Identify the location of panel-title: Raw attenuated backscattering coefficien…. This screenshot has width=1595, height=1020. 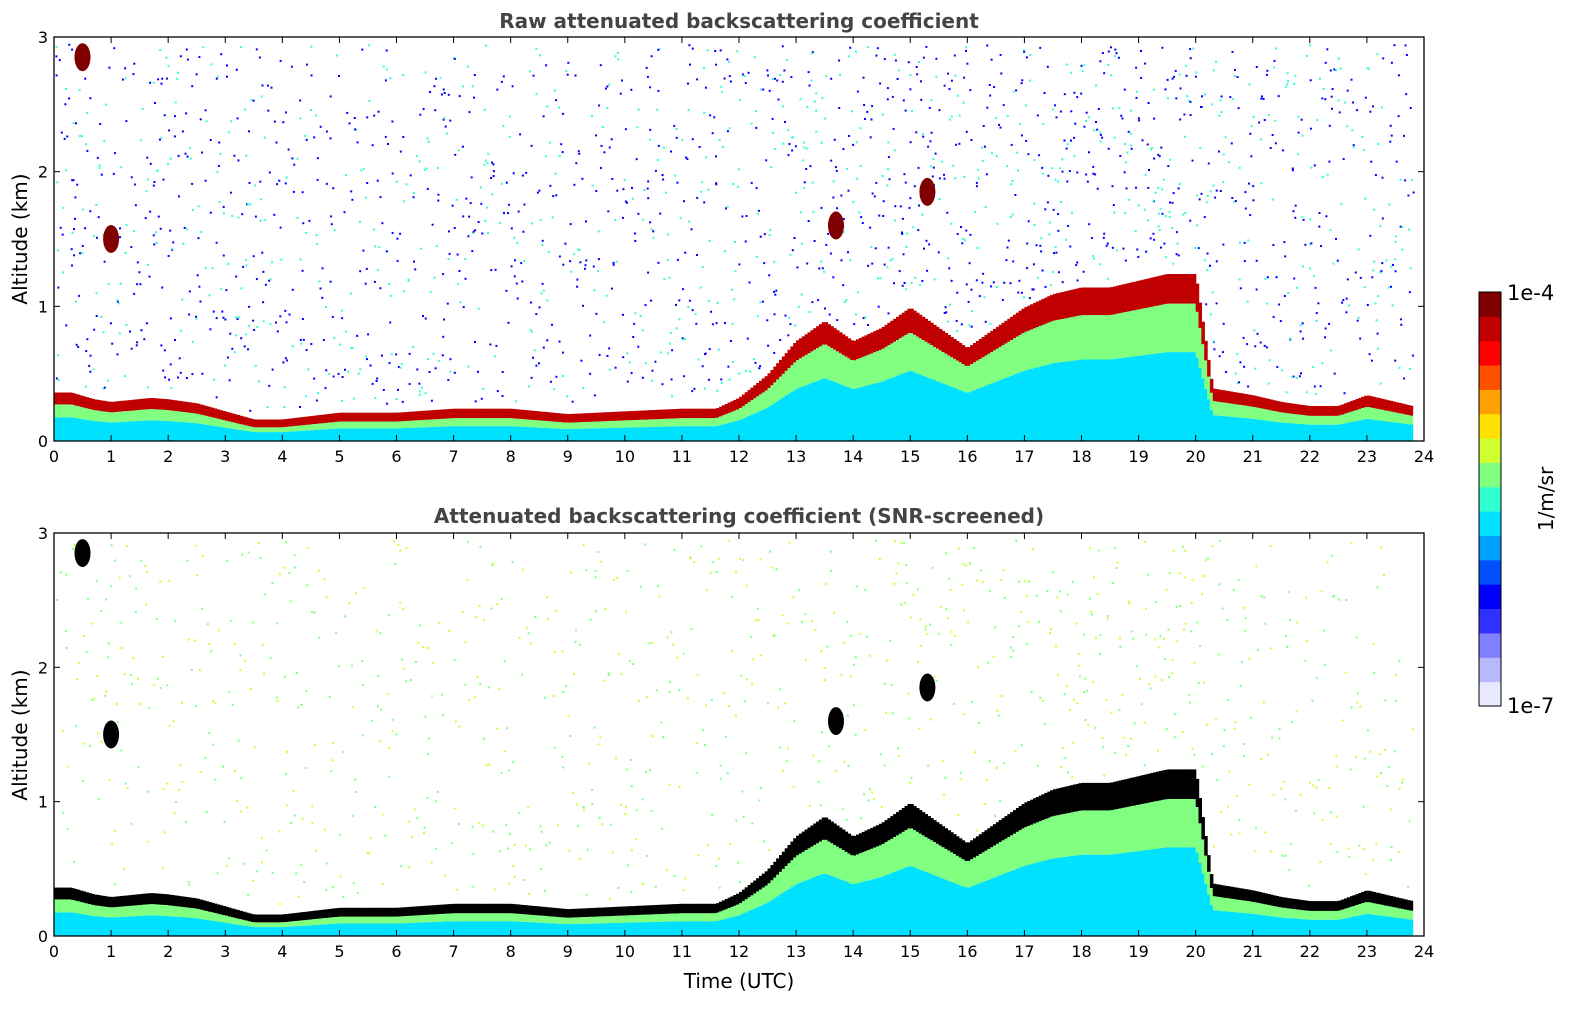
(739, 21).